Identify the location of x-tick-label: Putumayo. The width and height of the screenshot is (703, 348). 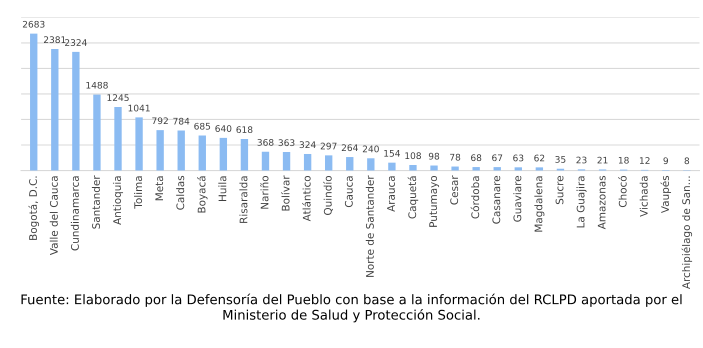
(434, 201).